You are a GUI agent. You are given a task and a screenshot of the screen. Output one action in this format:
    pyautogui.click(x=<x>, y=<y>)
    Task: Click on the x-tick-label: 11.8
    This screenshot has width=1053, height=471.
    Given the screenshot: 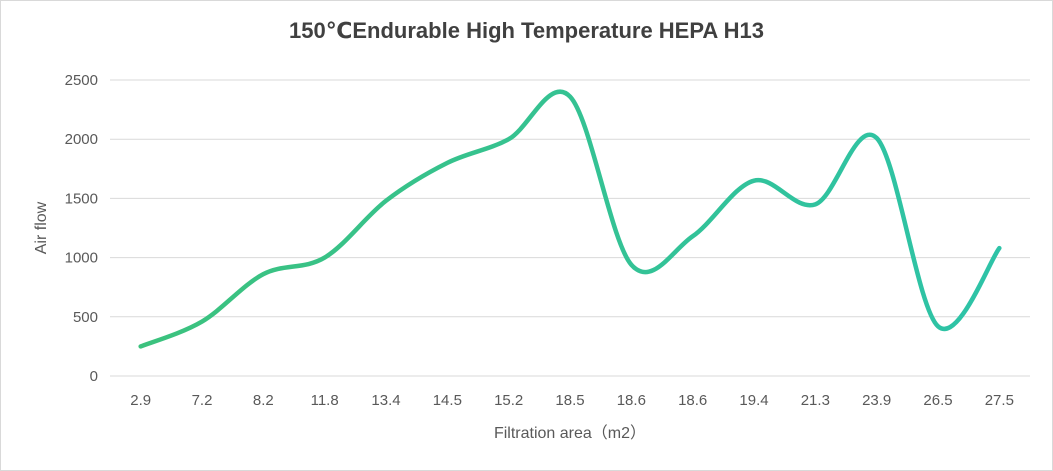 What is the action you would take?
    pyautogui.click(x=325, y=400)
    